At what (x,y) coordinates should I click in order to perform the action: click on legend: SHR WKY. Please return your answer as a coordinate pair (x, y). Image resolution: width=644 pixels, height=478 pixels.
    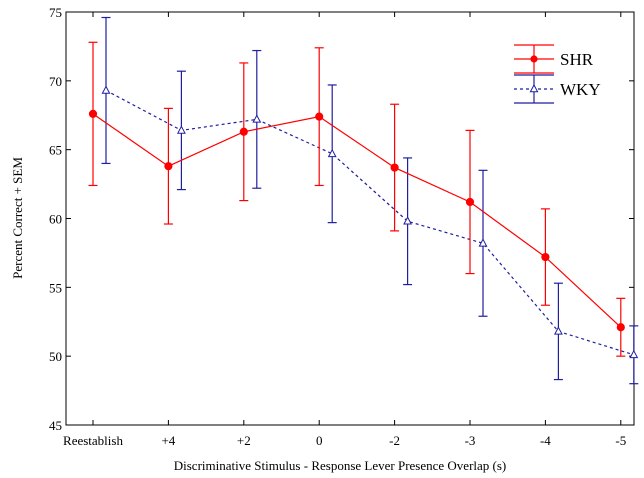
    Looking at the image, I should click on (557, 74).